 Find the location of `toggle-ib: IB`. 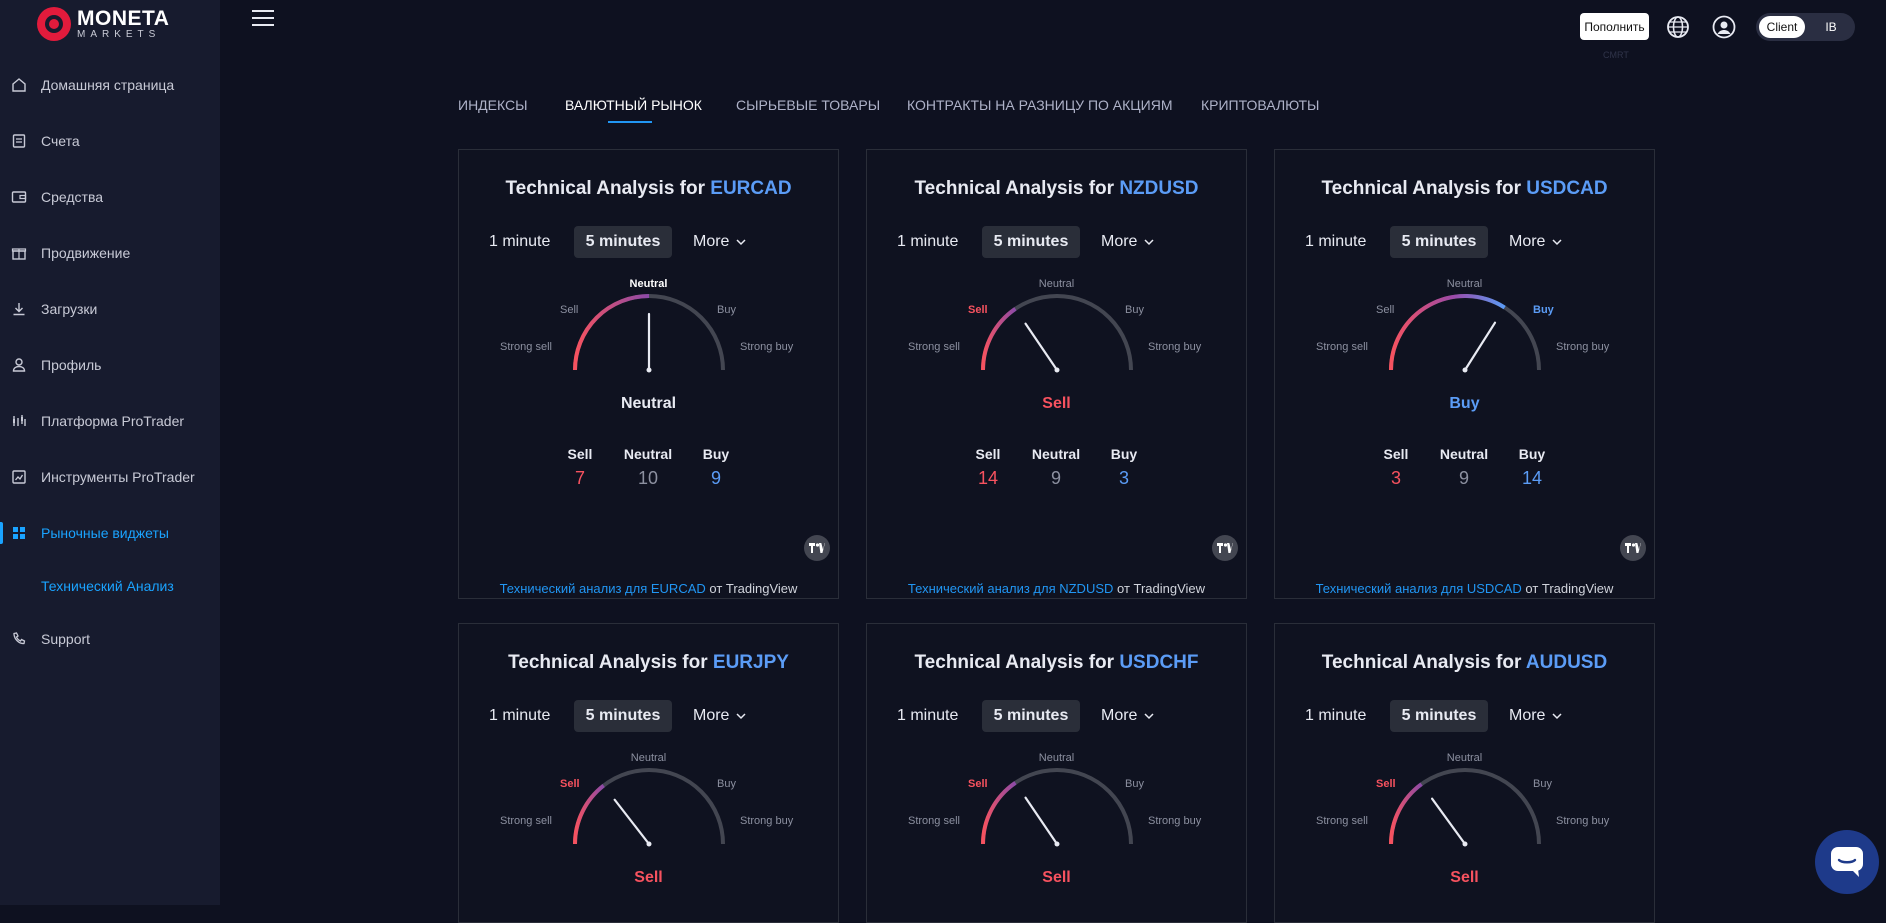

toggle-ib: IB is located at coordinates (1831, 27).